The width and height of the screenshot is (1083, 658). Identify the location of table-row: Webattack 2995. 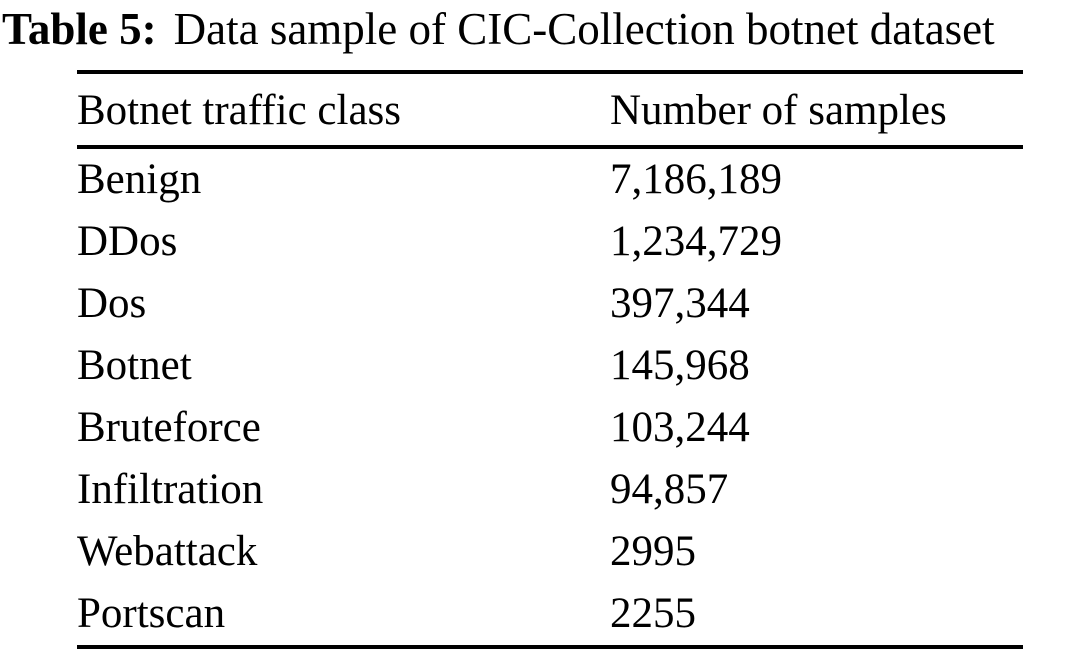
(550, 552).